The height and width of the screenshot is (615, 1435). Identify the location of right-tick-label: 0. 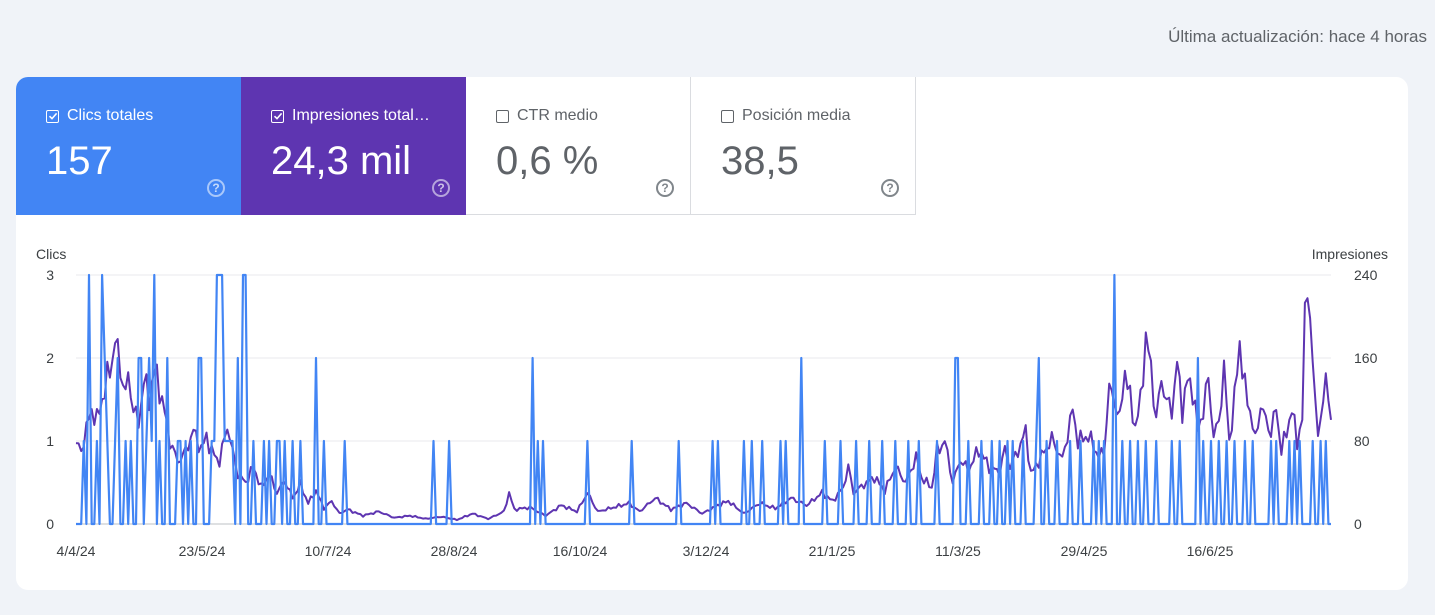
(1358, 524).